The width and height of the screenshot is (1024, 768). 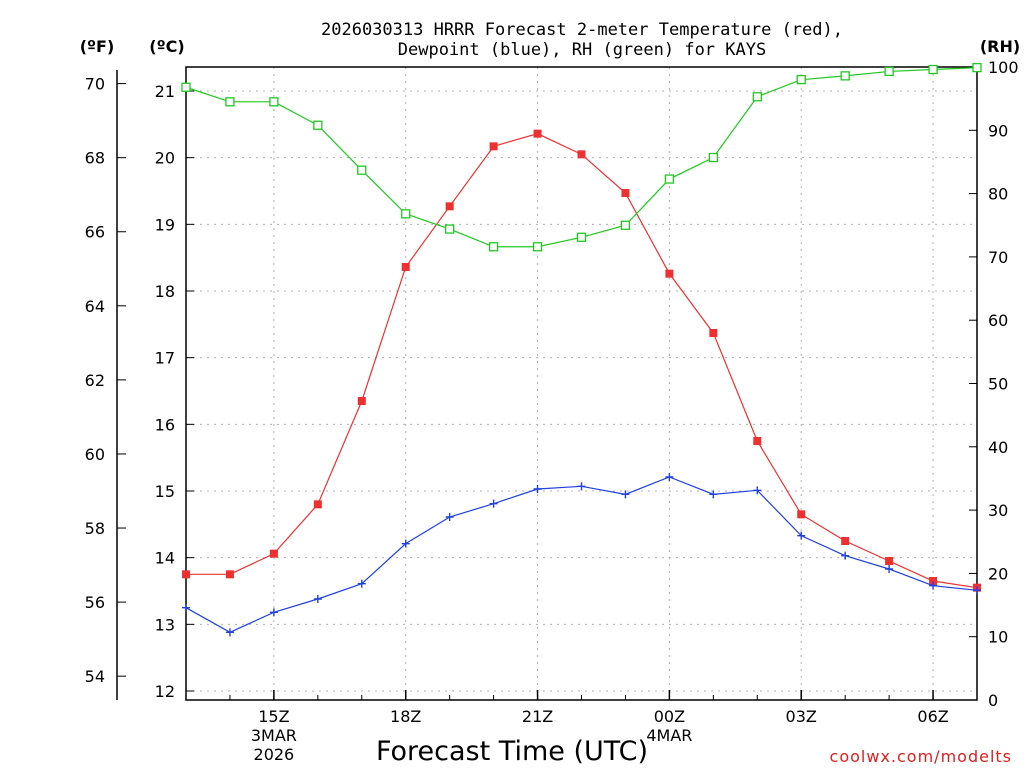 I want to click on f-tick-label: 54, so click(x=95, y=676).